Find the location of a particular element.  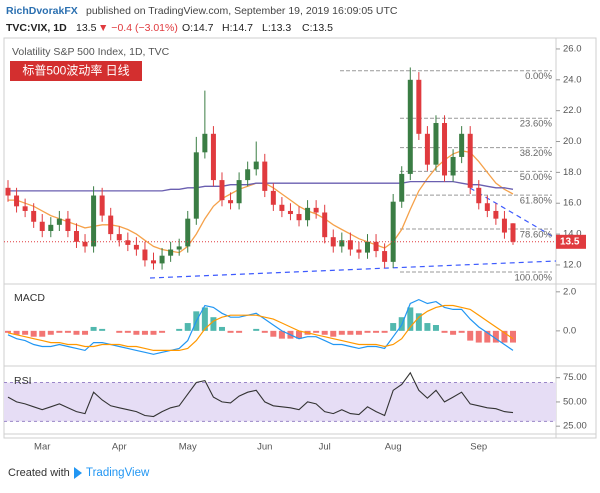

pane-title: Volatility S&P 500 Index, 1D, TVC is located at coordinates (91, 52).